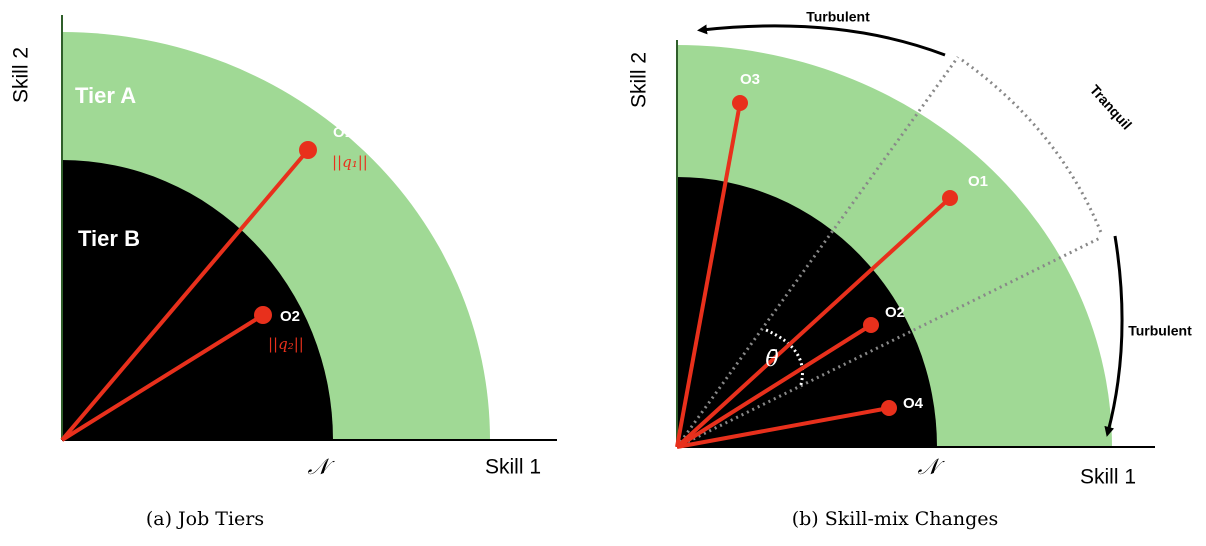 This screenshot has width=1206, height=546. I want to click on inner-region, so click(807, 312).